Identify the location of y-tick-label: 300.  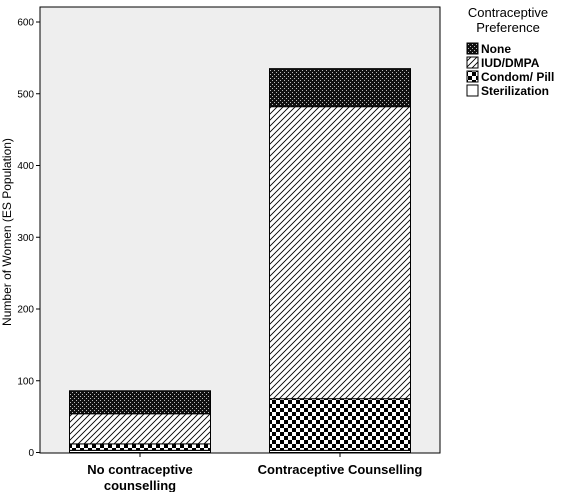
(25, 238).